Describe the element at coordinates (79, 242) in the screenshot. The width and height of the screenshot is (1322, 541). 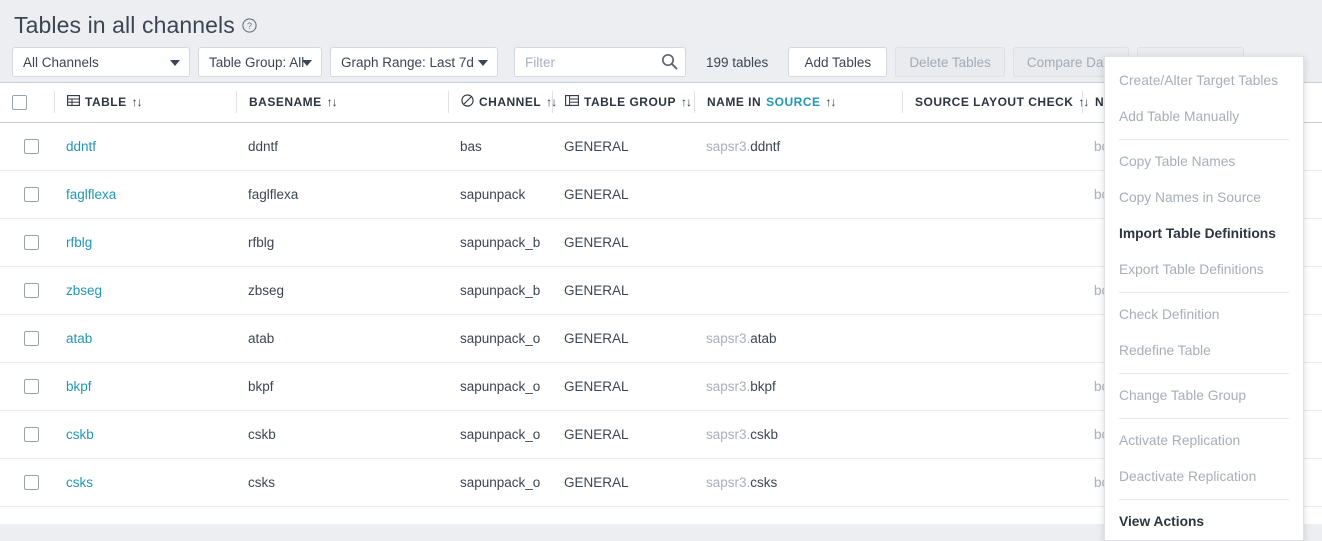
I see `table-link: rfblg` at that location.